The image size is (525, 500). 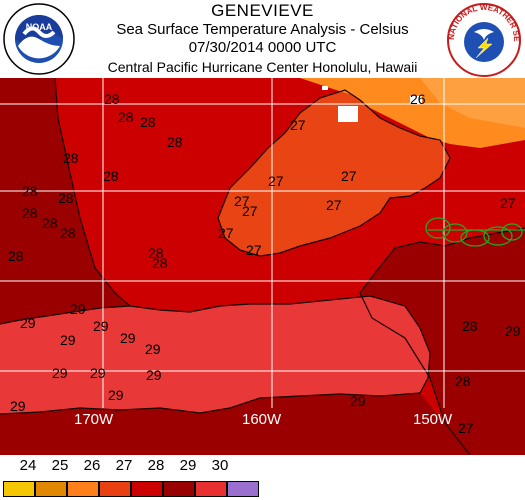 What do you see at coordinates (156, 465) in the screenshot?
I see `legend-label: 28` at bounding box center [156, 465].